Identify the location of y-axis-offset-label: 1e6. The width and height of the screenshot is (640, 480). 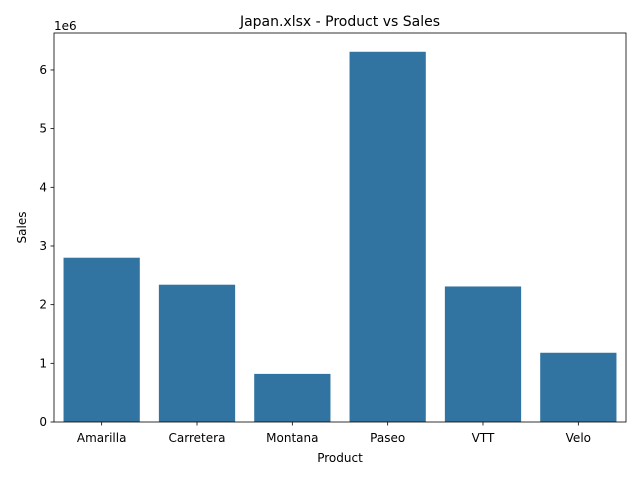
(65, 26).